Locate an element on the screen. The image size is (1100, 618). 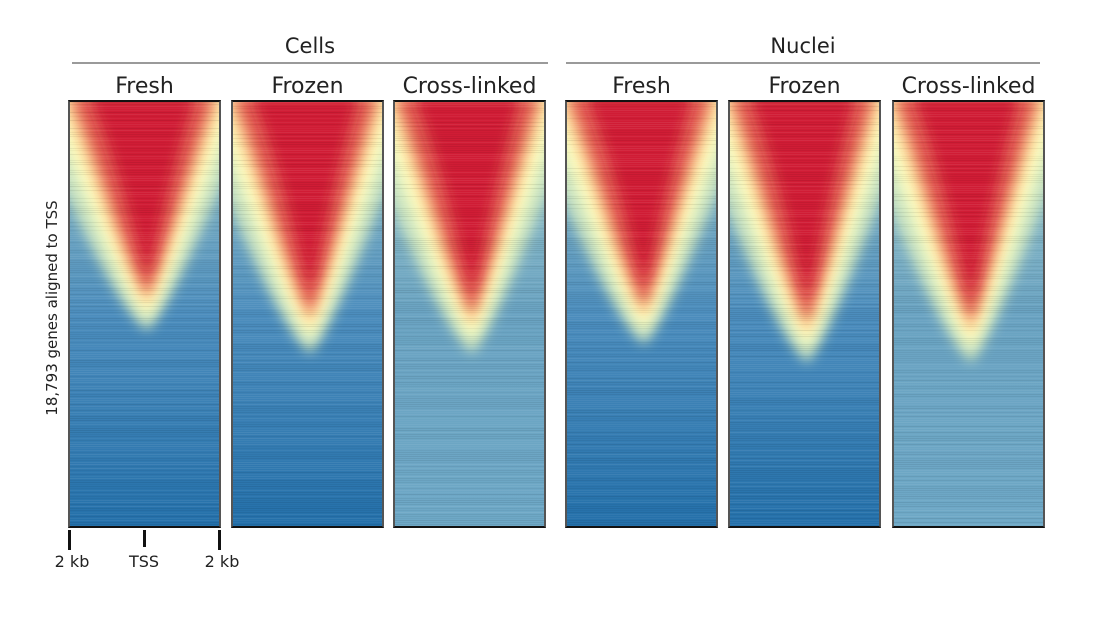
heatmap-panel-cells-crosslinked is located at coordinates (469, 314).